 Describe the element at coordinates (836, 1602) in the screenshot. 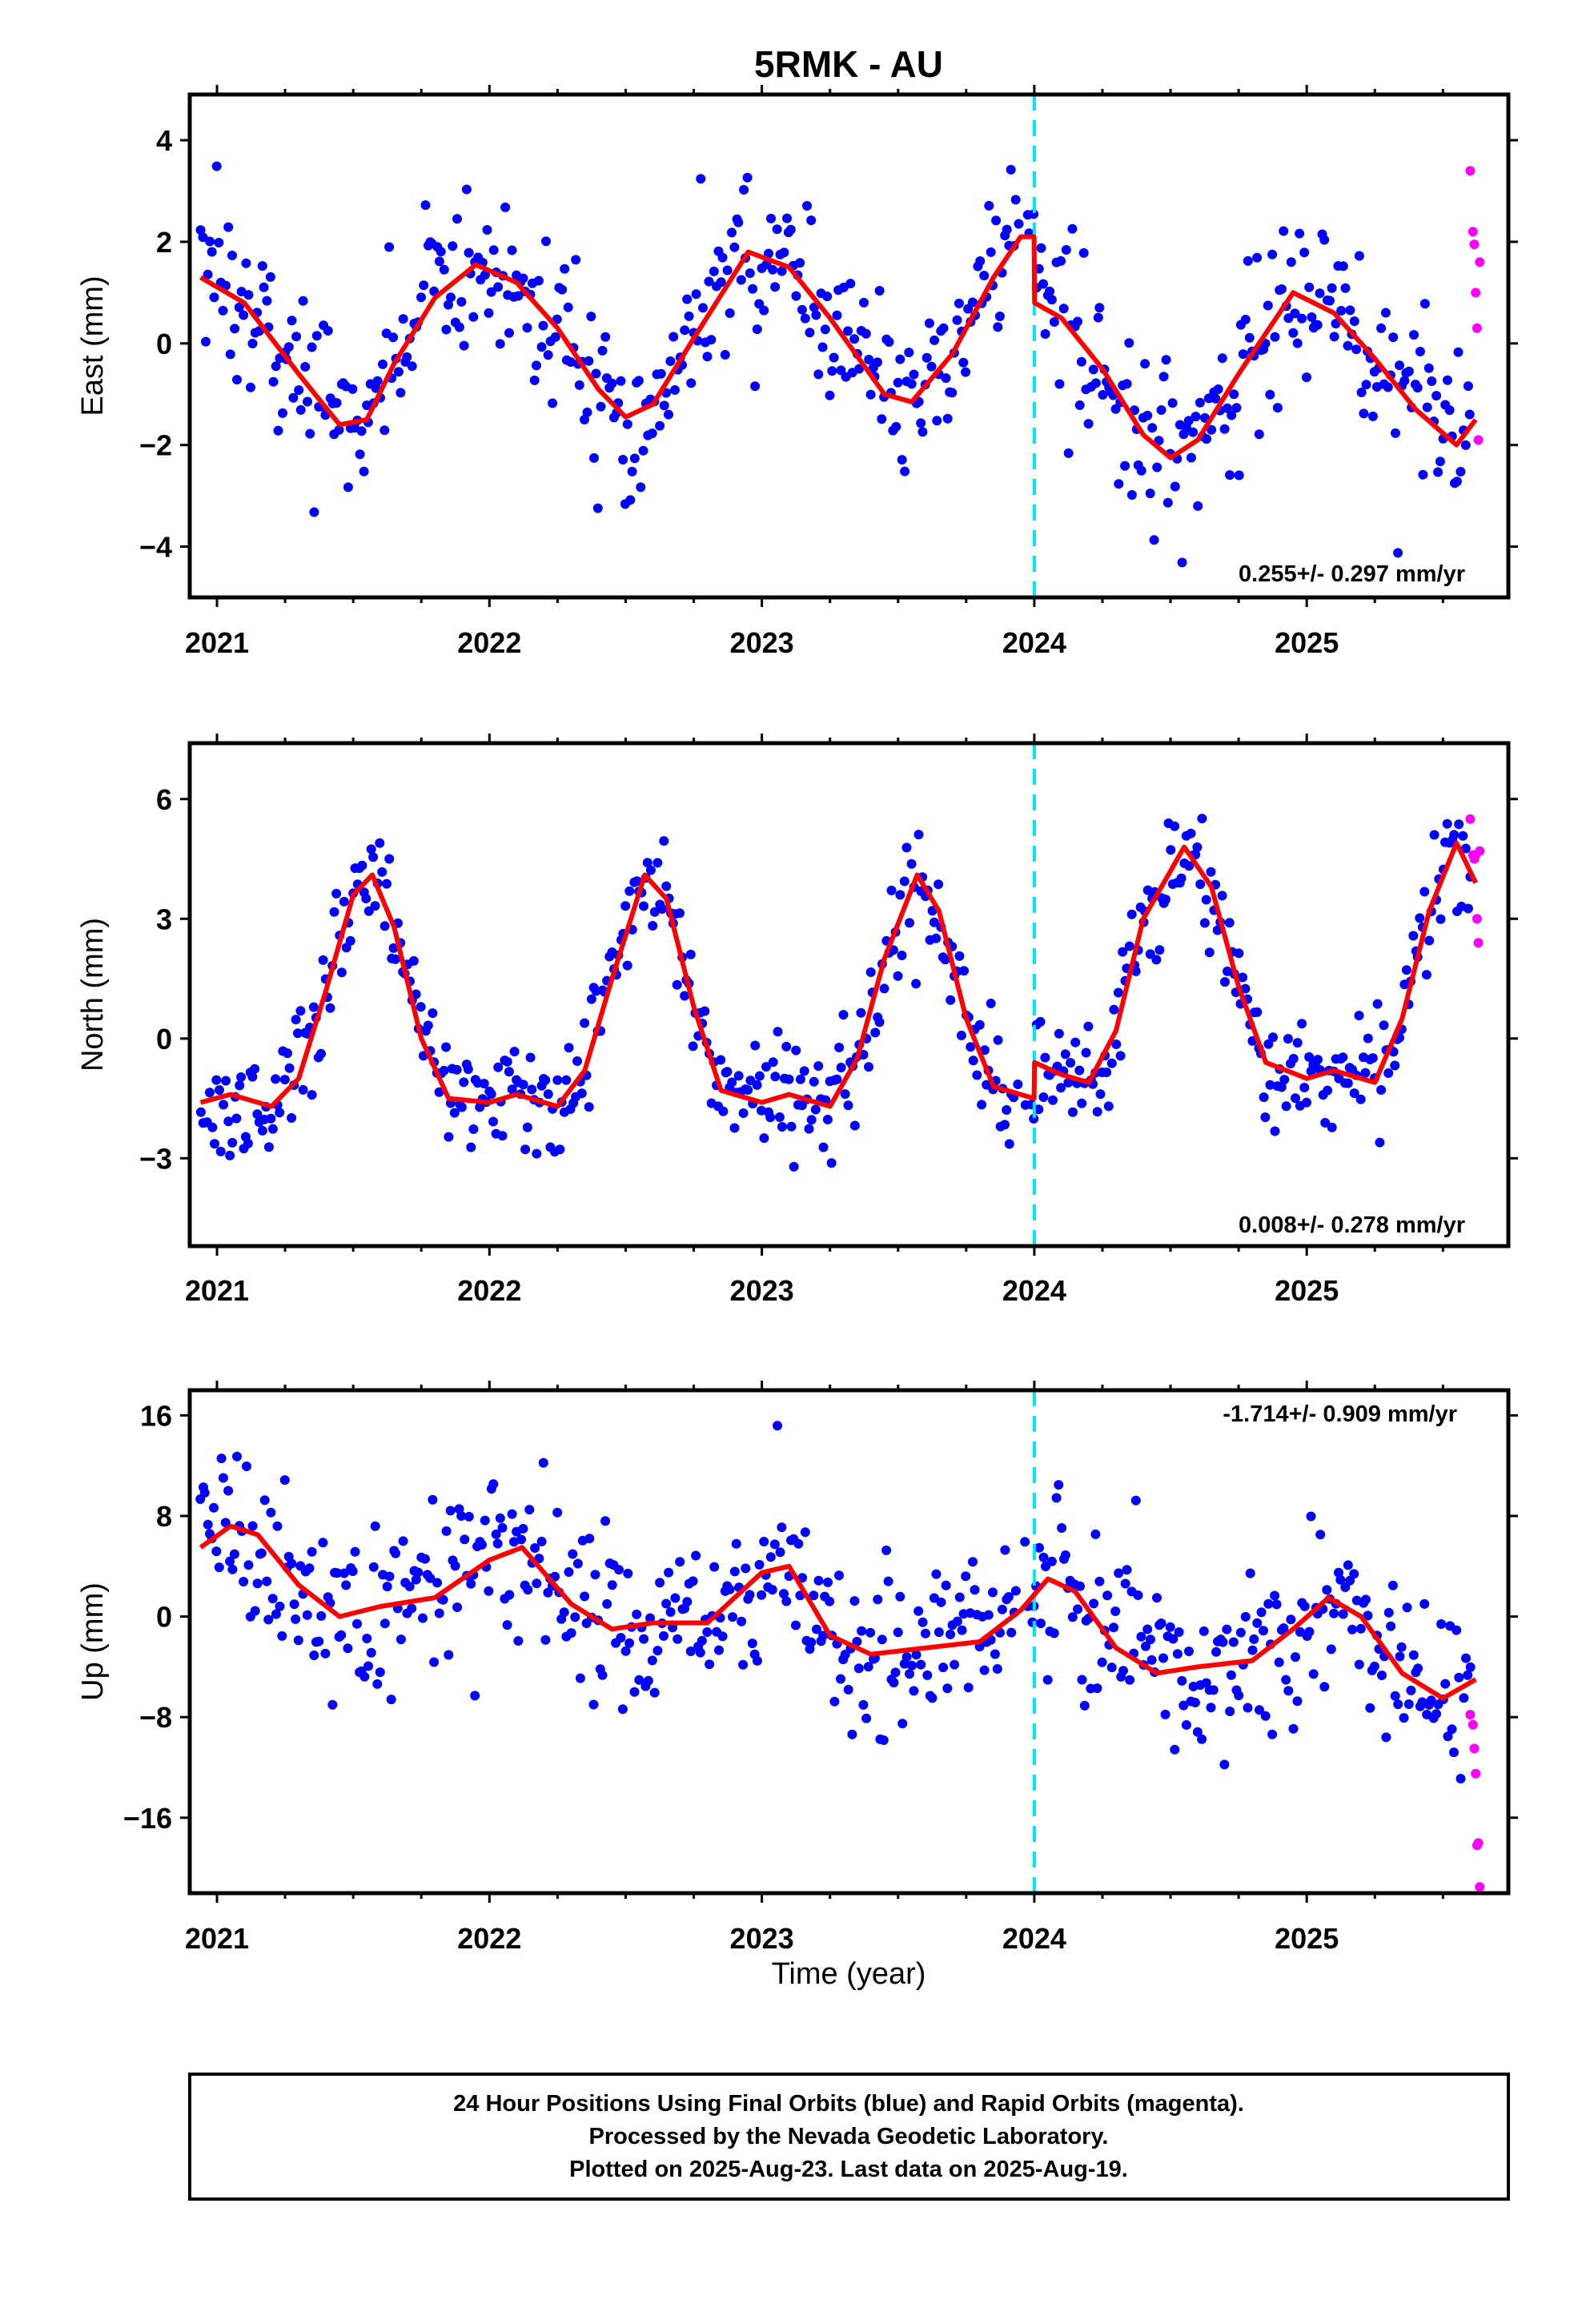

I see `up-final-points` at that location.